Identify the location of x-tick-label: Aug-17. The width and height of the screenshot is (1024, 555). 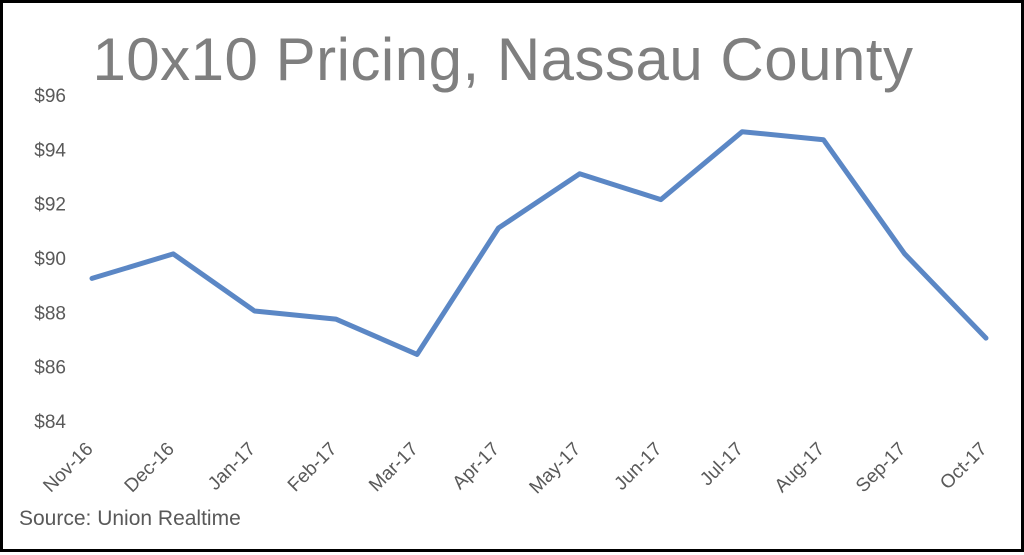
(800, 468).